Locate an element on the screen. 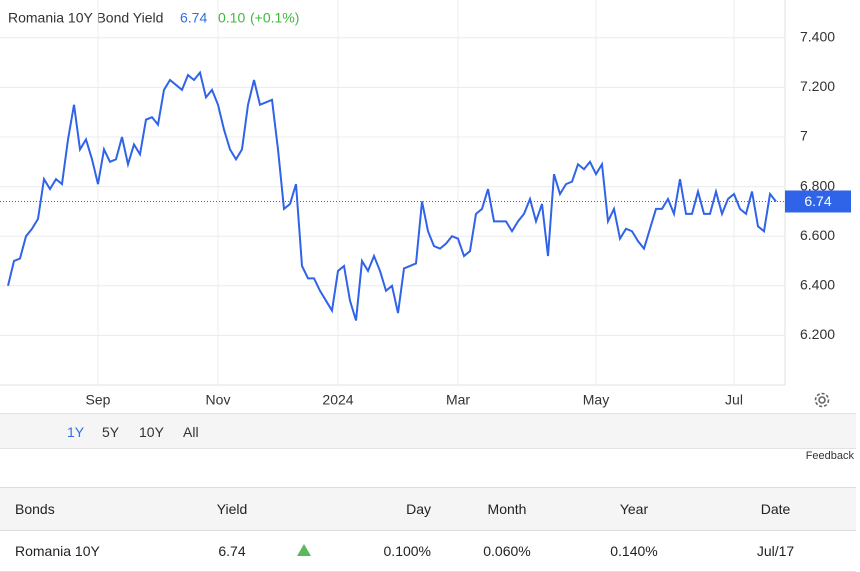 Image resolution: width=860 pixels, height=572 pixels. td: 0.140% is located at coordinates (634, 551).